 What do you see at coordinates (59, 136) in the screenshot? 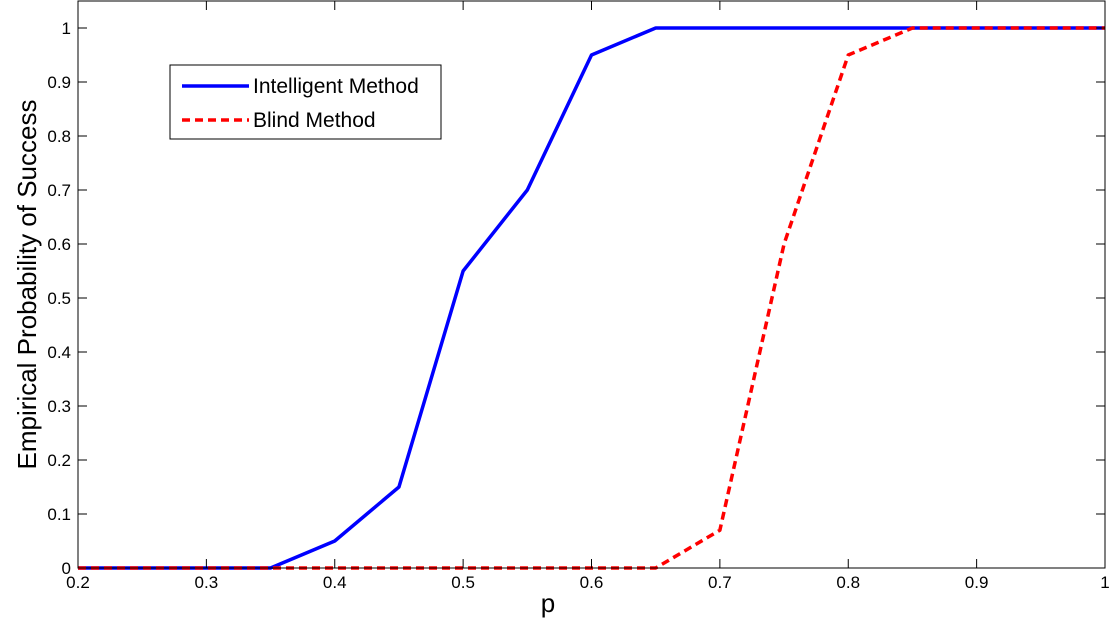
I see `y-tick-label: 0.8` at bounding box center [59, 136].